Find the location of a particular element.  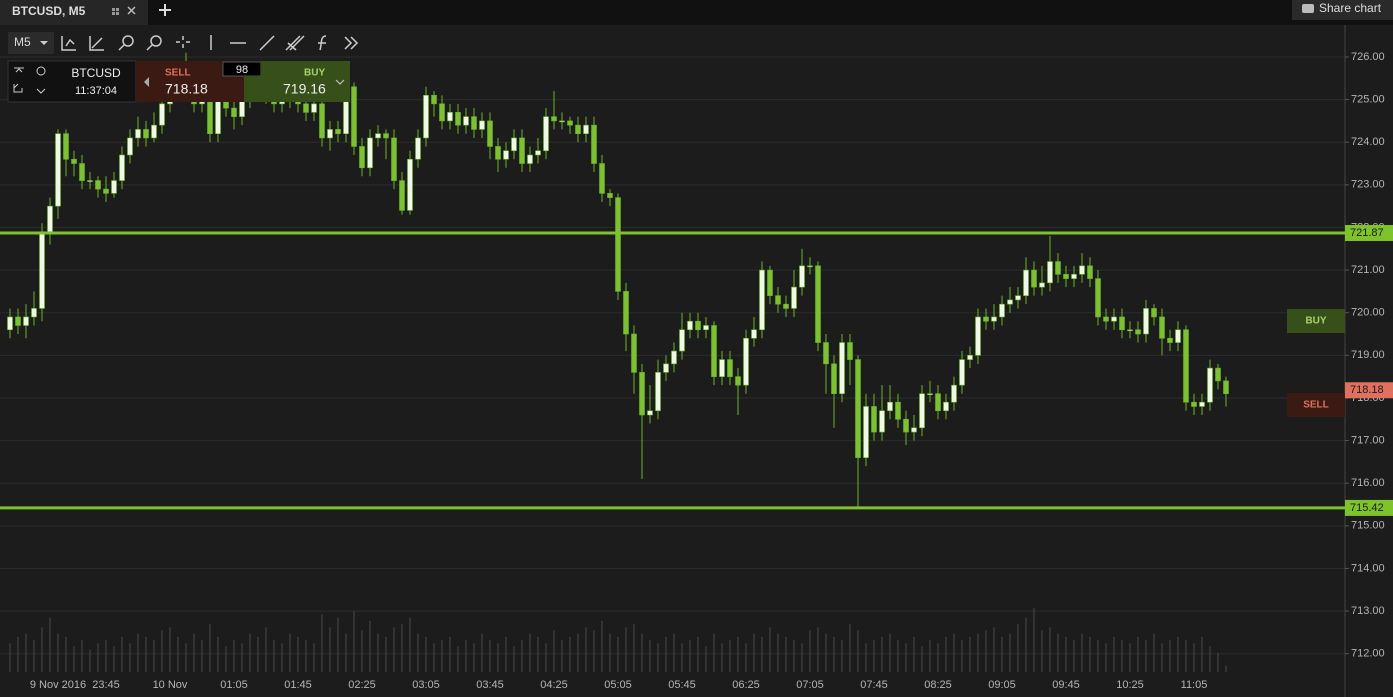

buy-dropdown is located at coordinates (340, 82).